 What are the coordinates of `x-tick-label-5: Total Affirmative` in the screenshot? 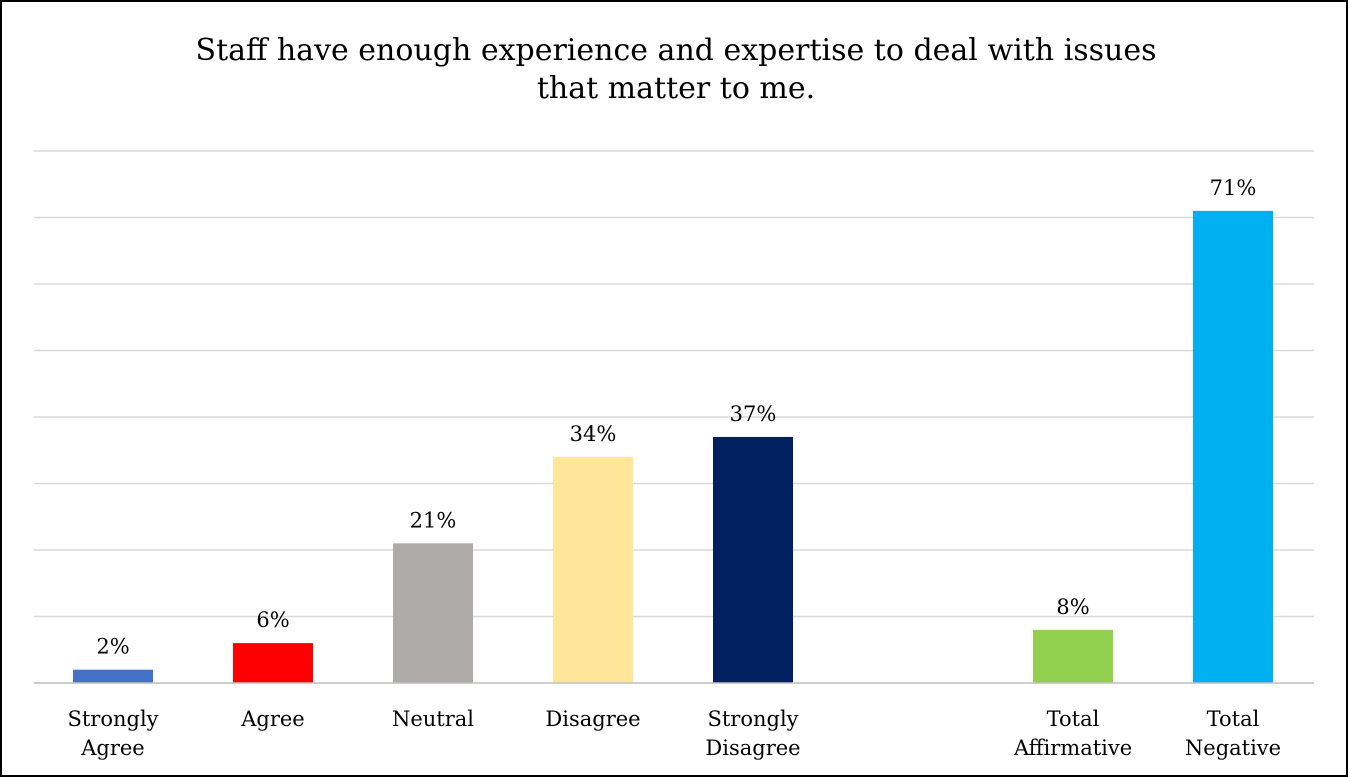 It's located at (1072, 733).